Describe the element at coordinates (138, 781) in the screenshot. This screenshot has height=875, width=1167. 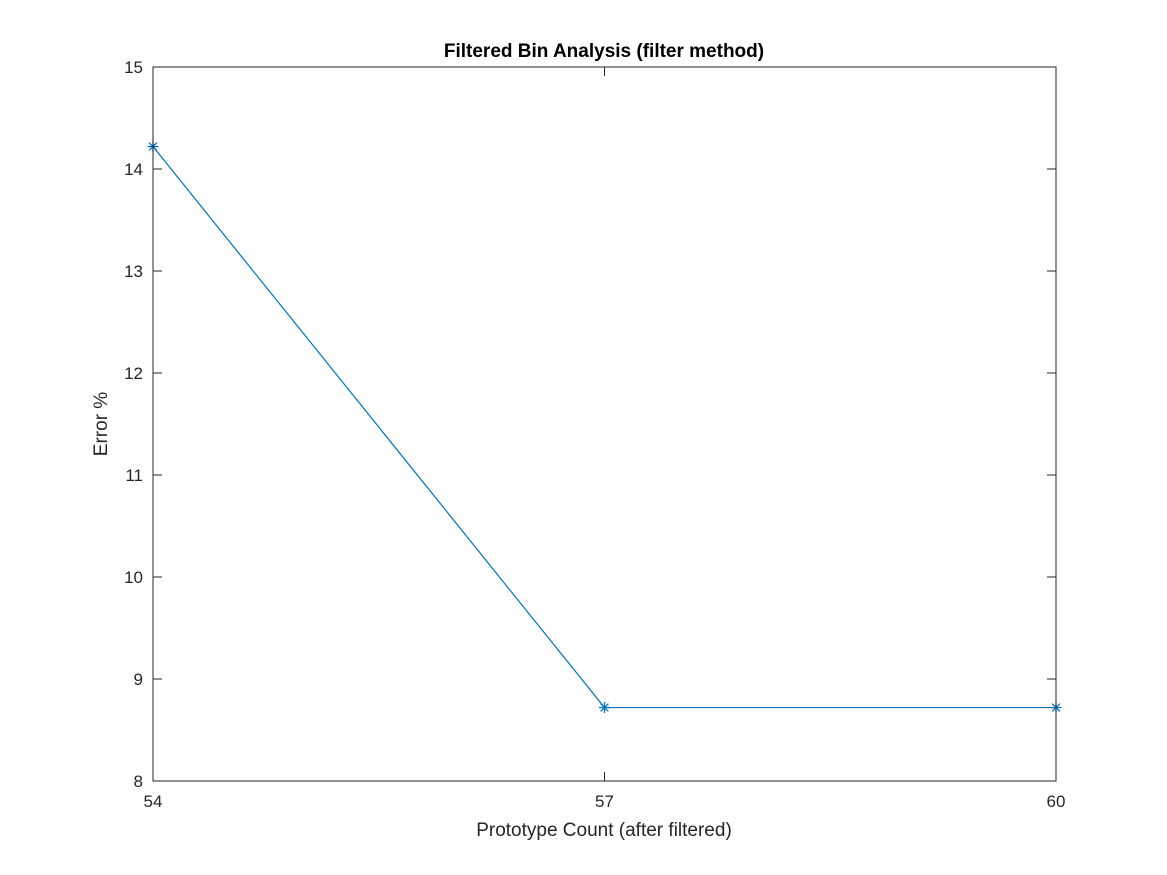
I see `y-tick-label: 8` at that location.